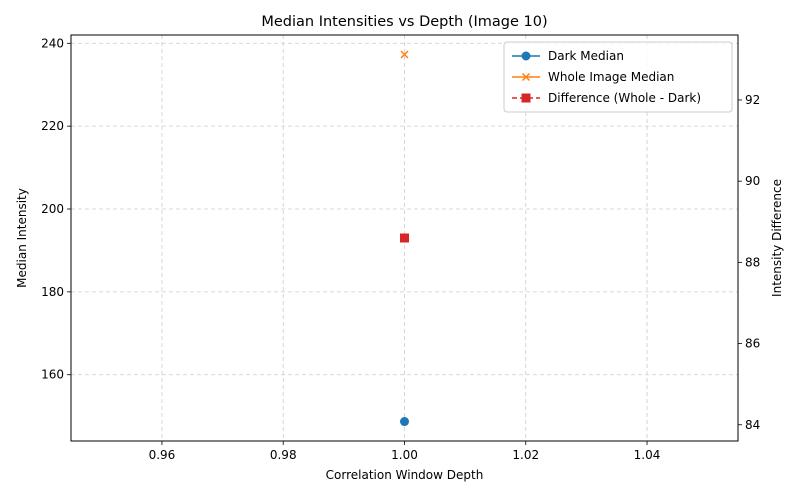 This screenshot has height=500, width=800. I want to click on y-right-tick-label: 84, so click(752, 425).